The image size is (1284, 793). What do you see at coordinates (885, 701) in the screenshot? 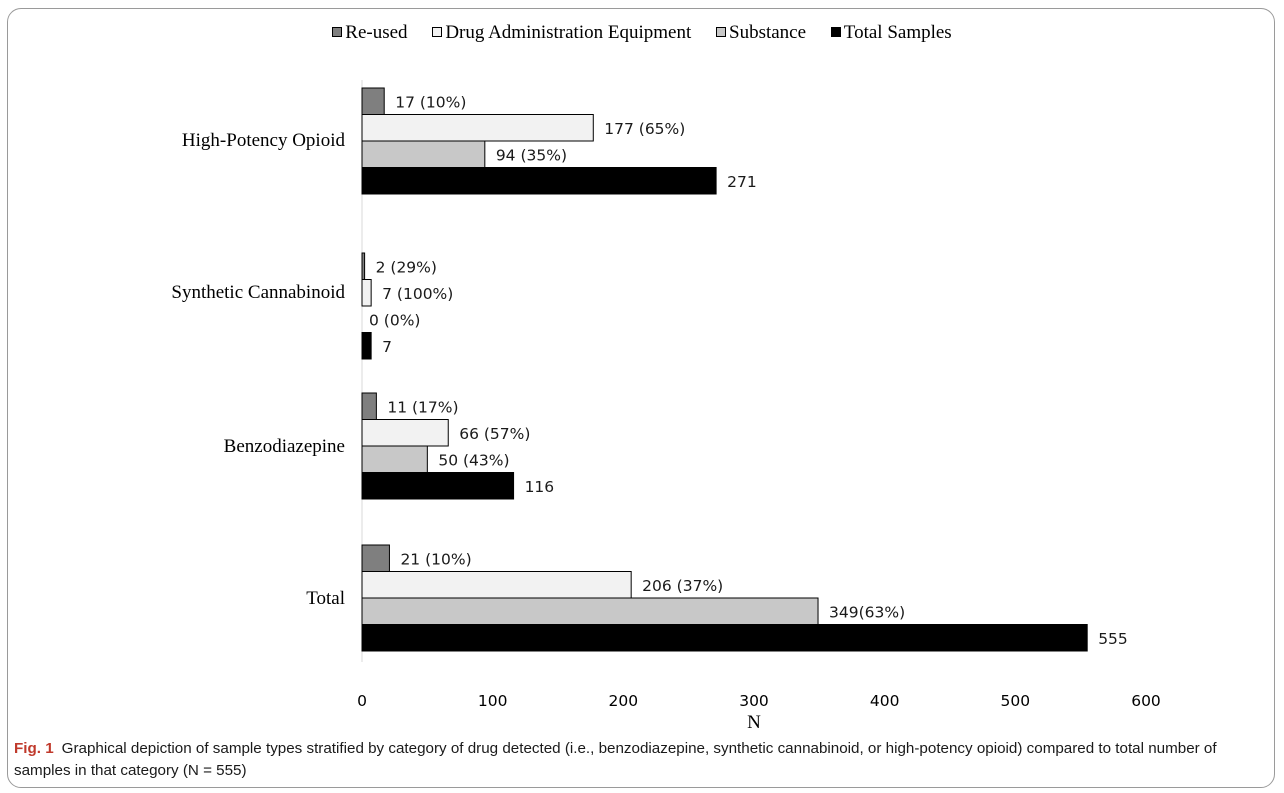
I see `x-tick-label: 400` at bounding box center [885, 701].